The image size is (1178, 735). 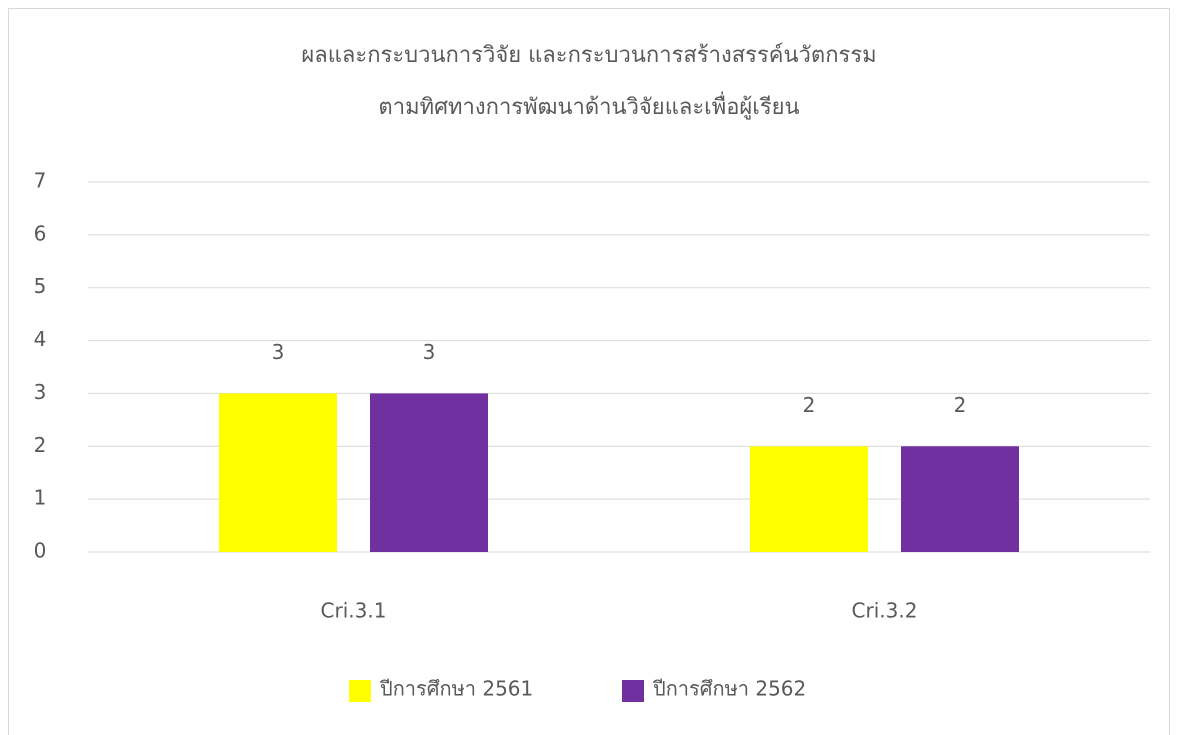 I want to click on x-tick-label: Cri.3.2, so click(x=885, y=611).